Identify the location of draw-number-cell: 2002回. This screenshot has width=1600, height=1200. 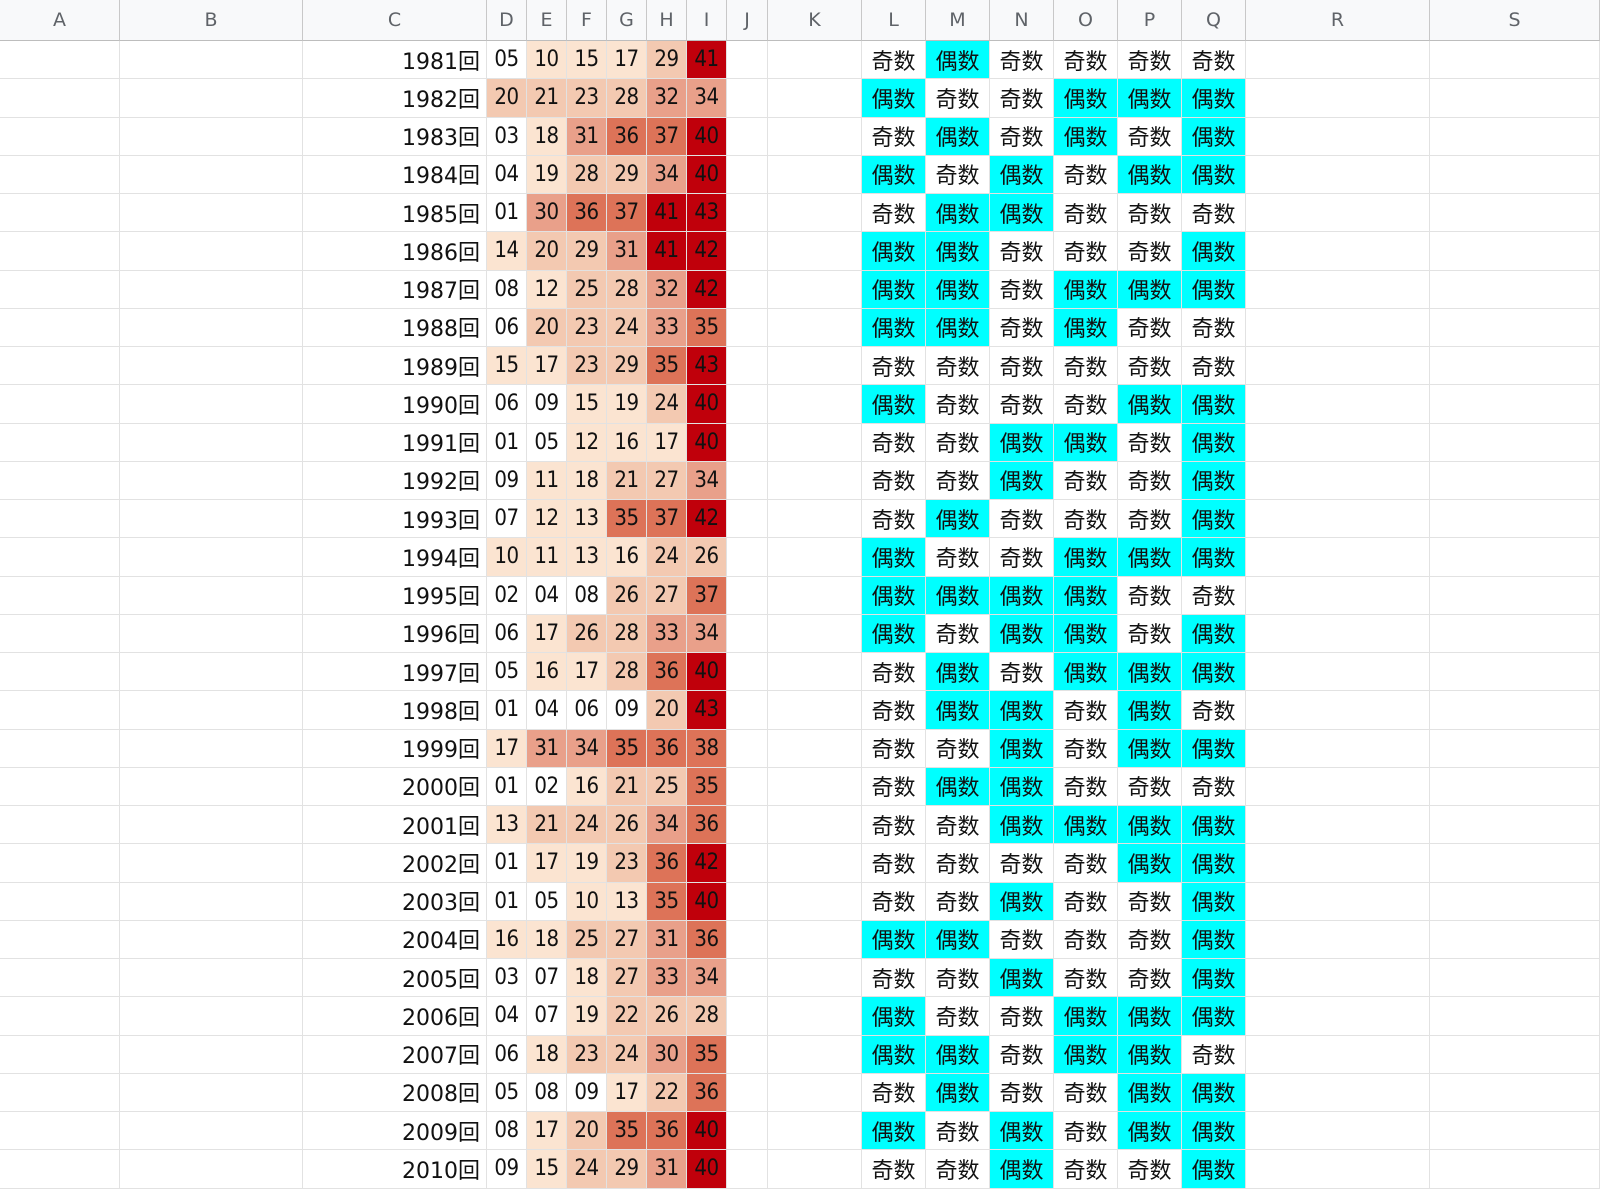
(395, 863).